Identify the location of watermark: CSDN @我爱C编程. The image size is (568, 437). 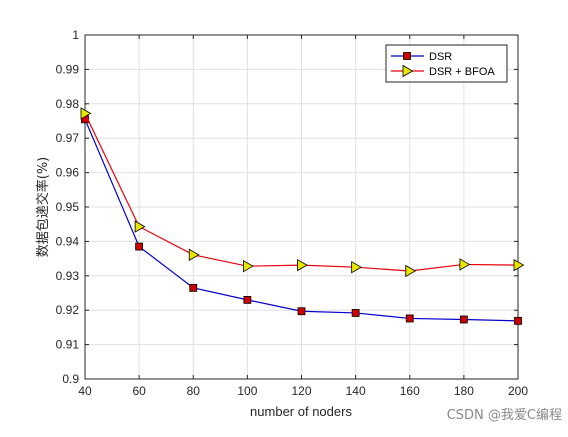
(504, 415).